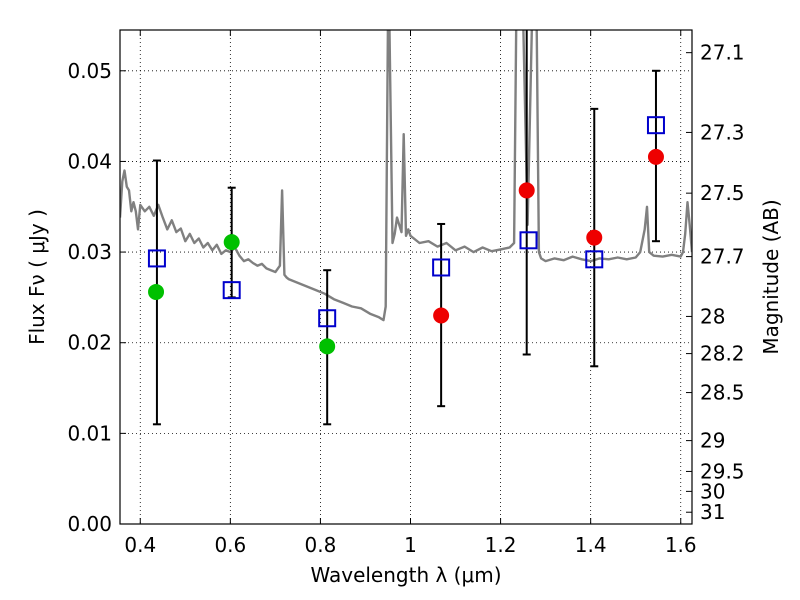 The image size is (800, 600). What do you see at coordinates (722, 193) in the screenshot?
I see `right-tick-label: 27.5` at bounding box center [722, 193].